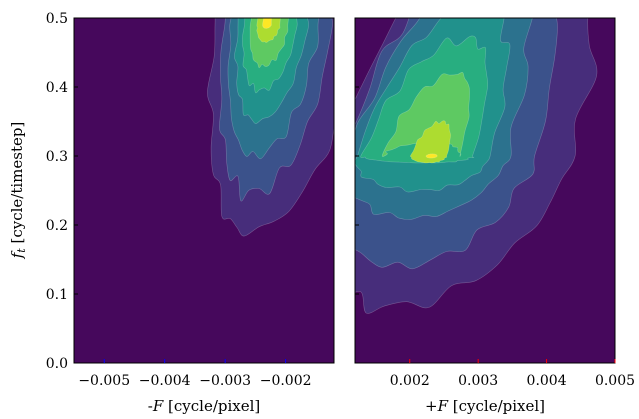 The width and height of the screenshot is (639, 419). Describe the element at coordinates (195, 374) in the screenshot. I see `left-x-ticks: −0.005 −0.004 −0.003 −0.002` at that location.